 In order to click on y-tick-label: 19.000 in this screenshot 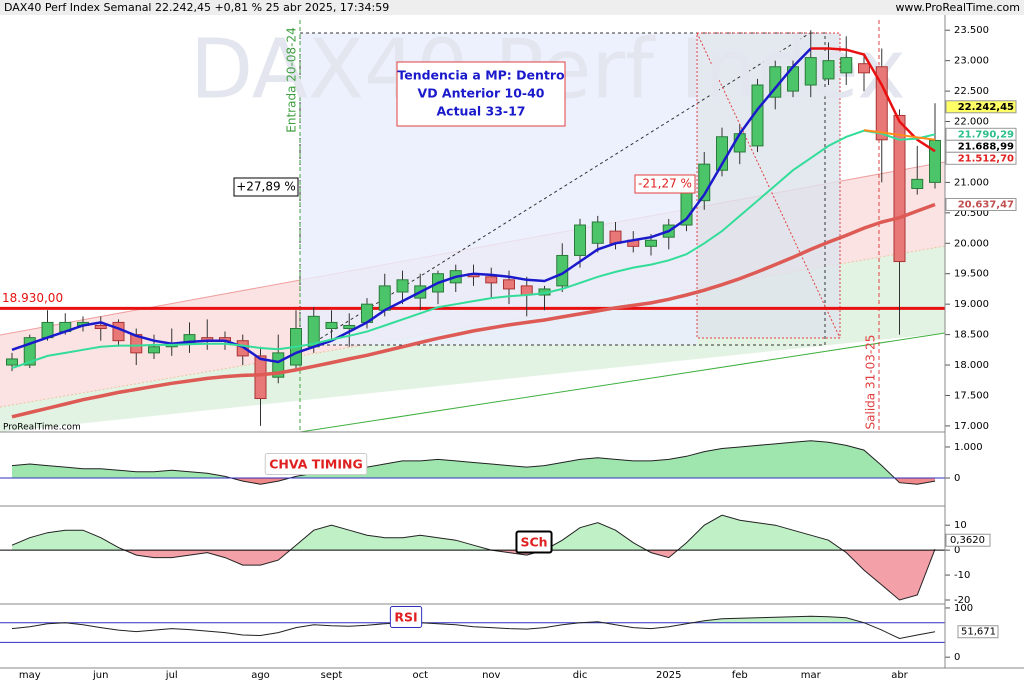, I will do `click(971, 304)`.